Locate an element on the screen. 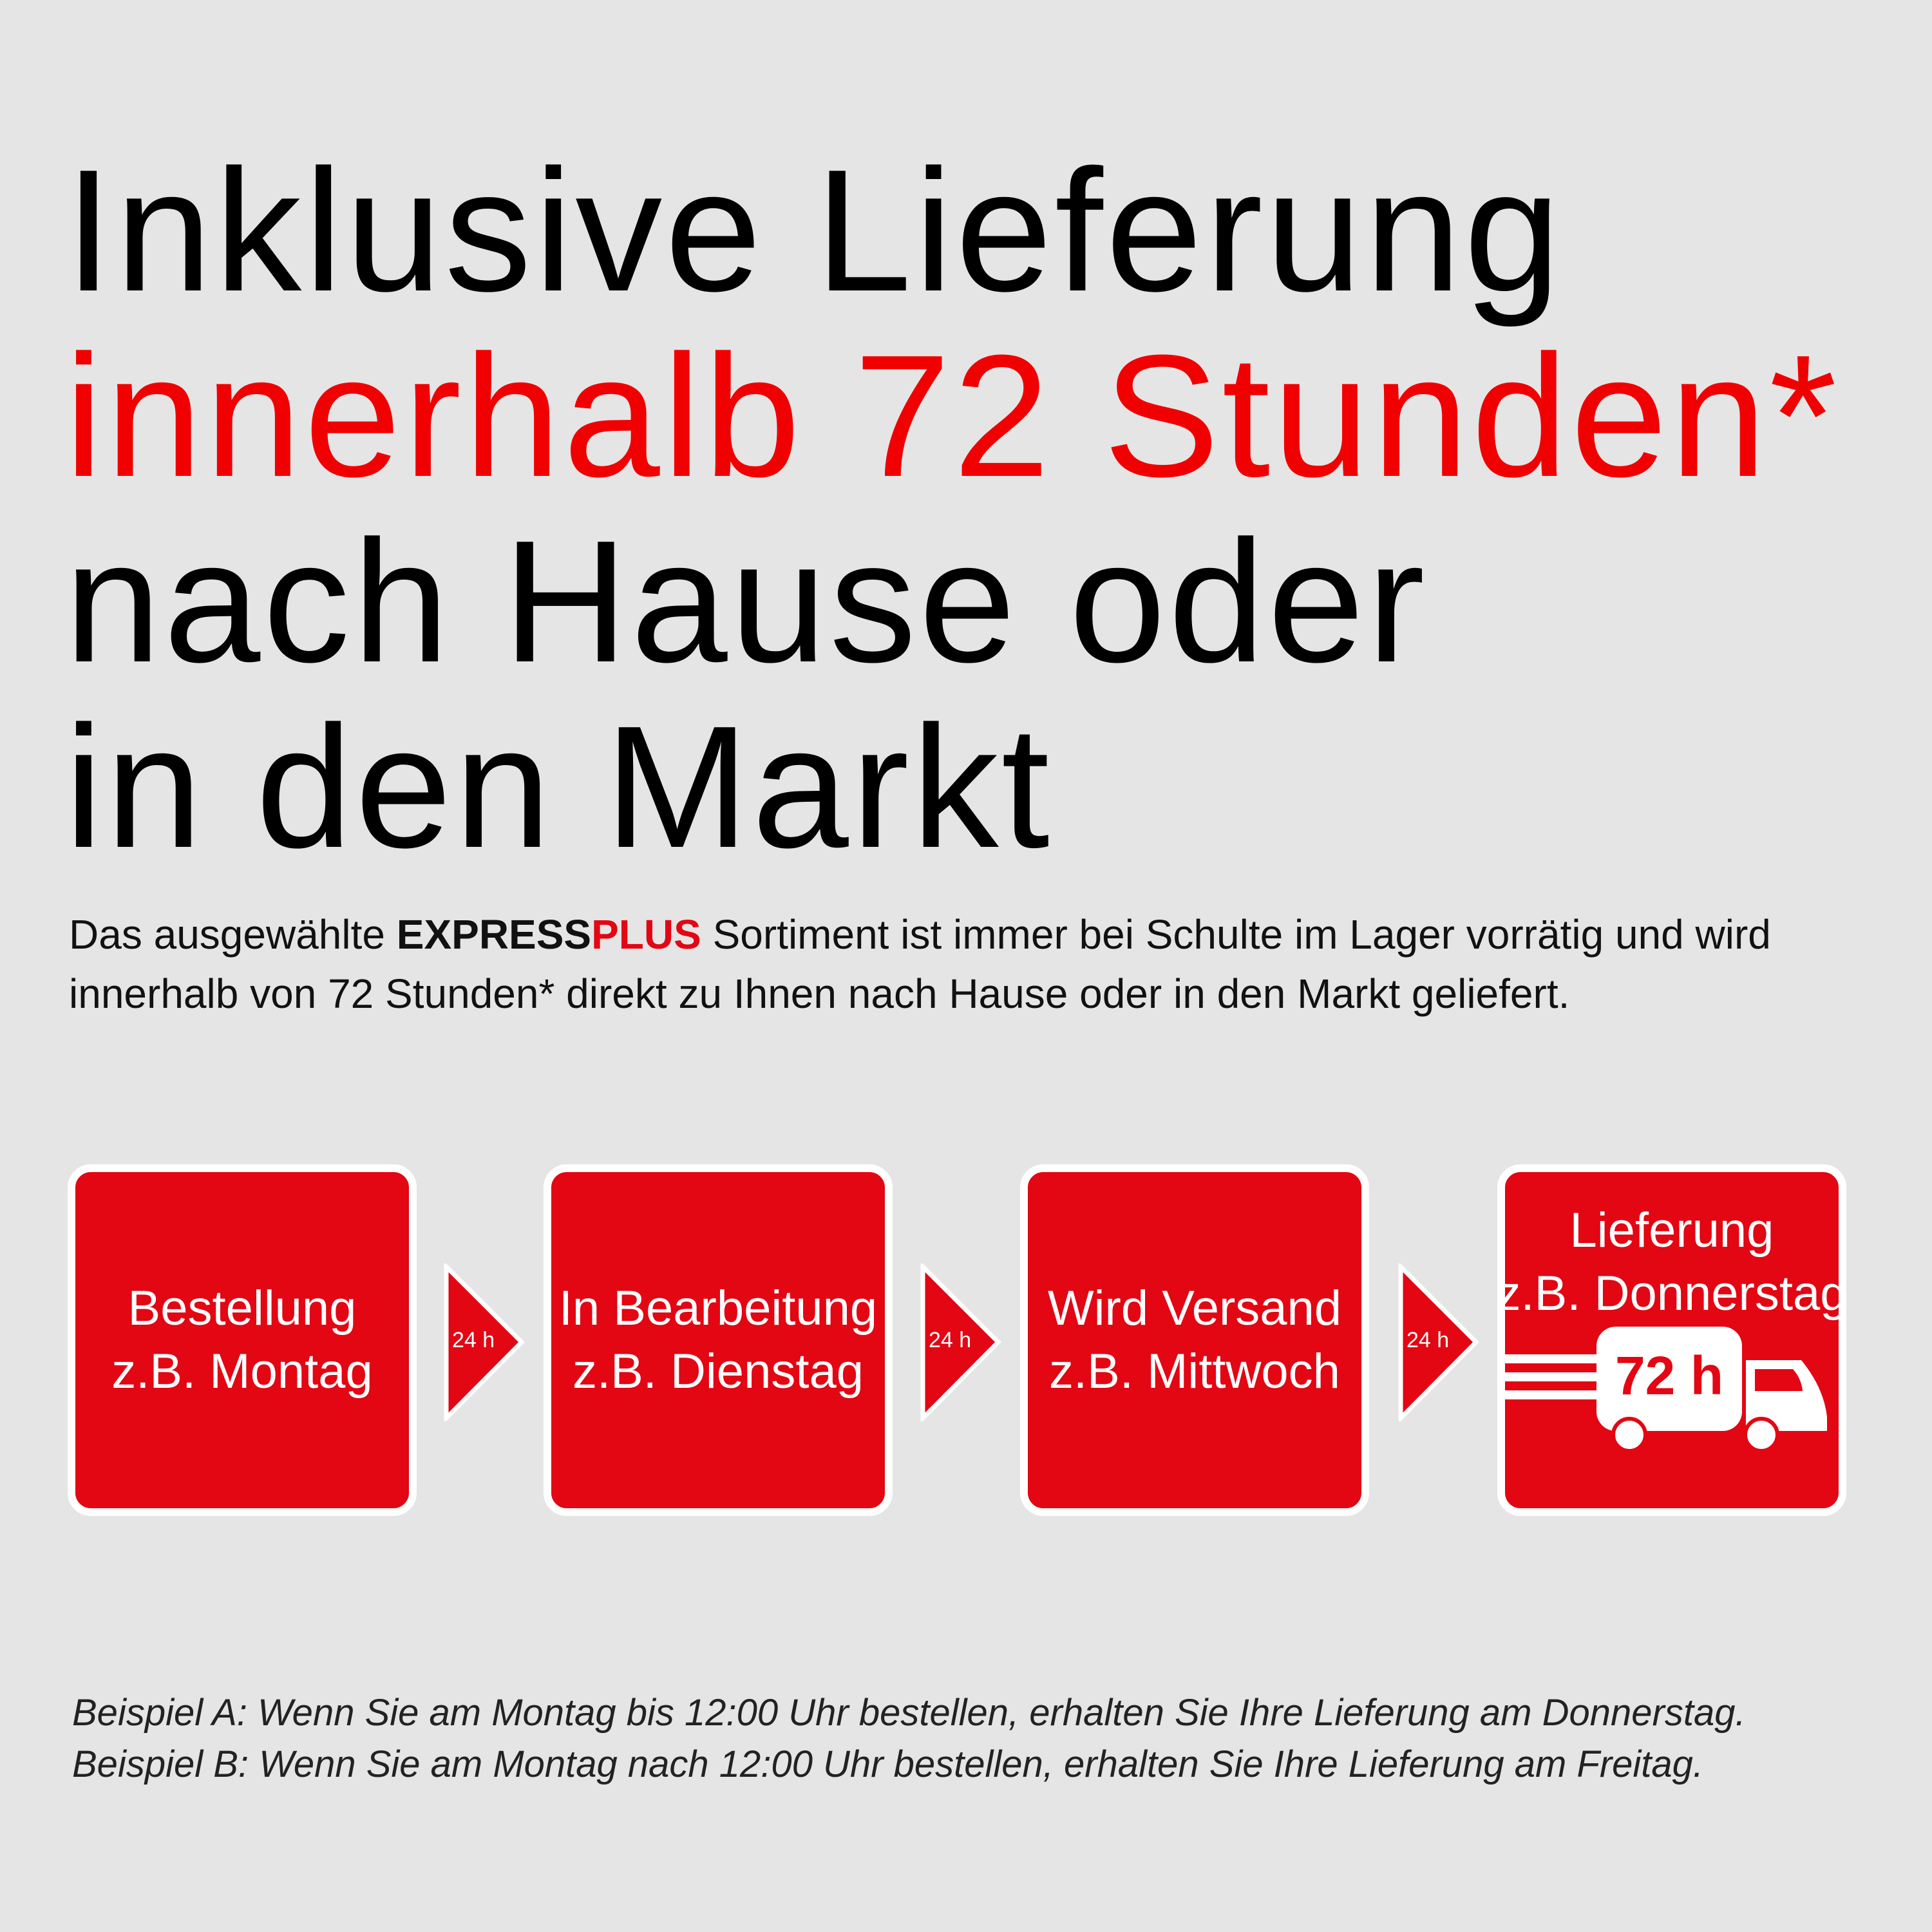 The width and height of the screenshot is (1932, 1932). step-title: Wird Versand is located at coordinates (1194, 1308).